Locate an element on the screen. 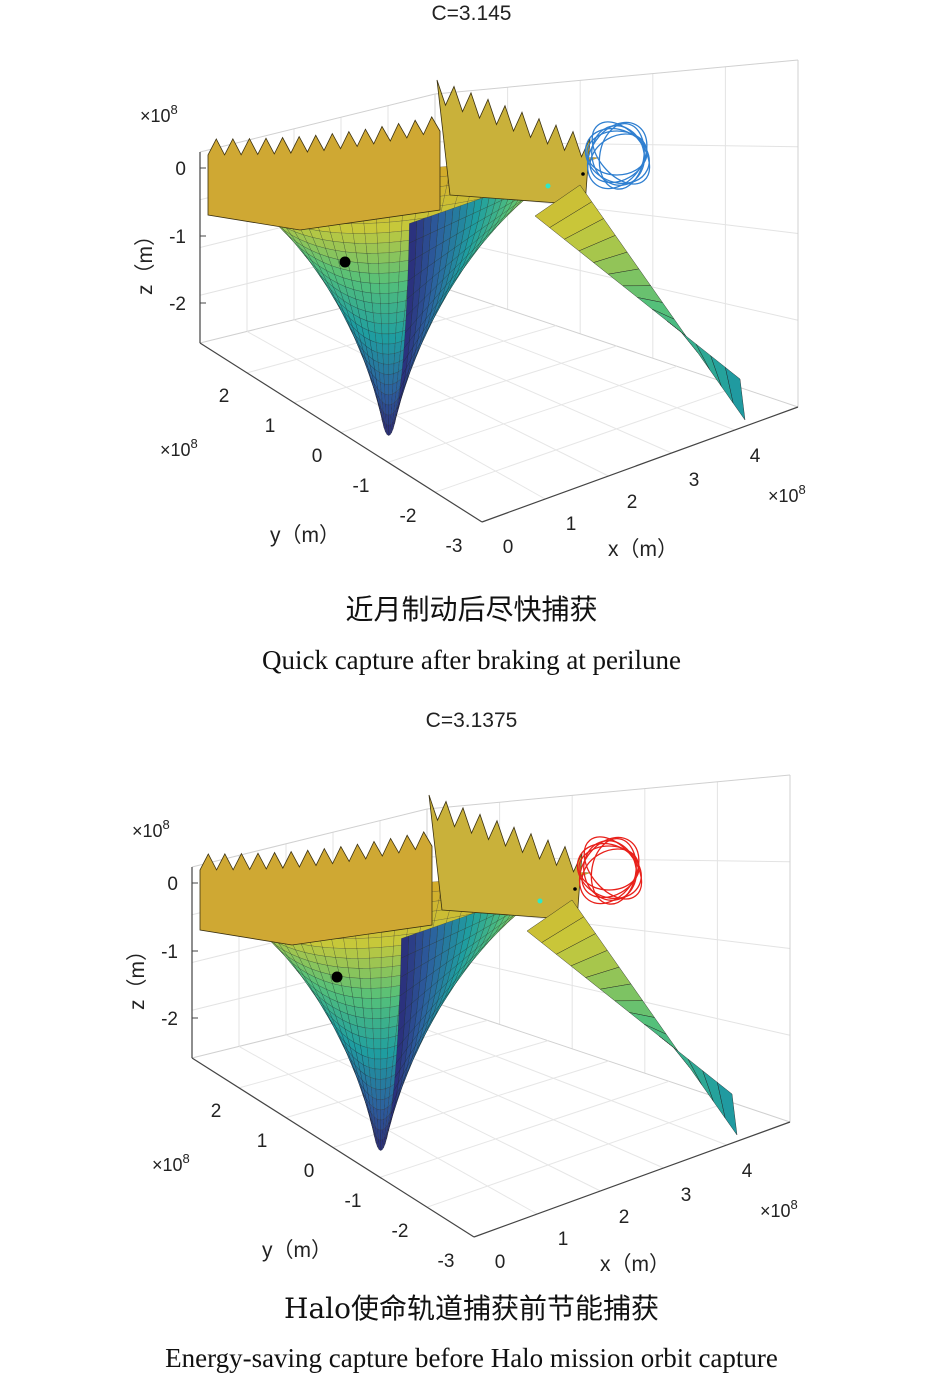 This screenshot has height=1392, width=943. halo-orbit is located at coordinates (609, 870).